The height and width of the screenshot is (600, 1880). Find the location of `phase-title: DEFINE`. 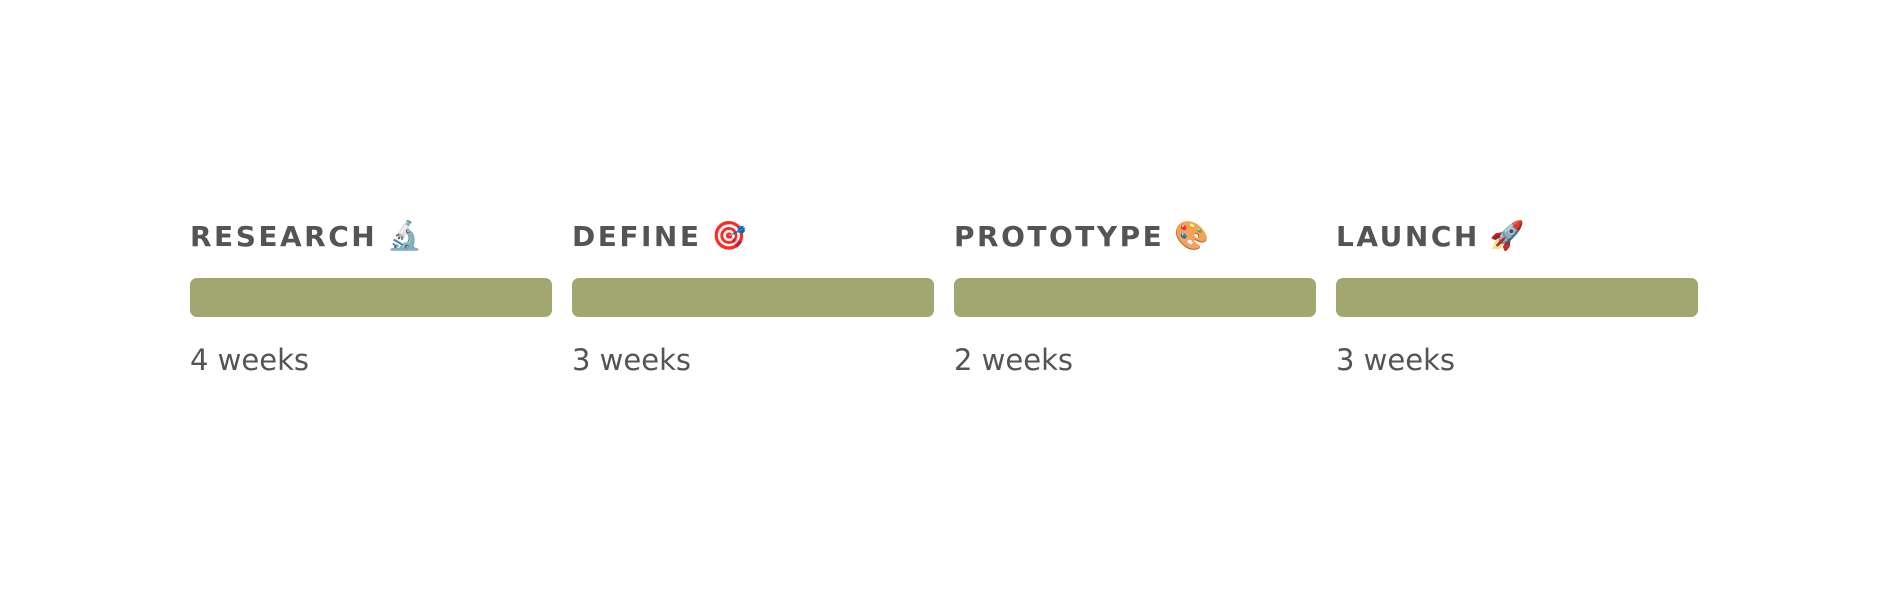

phase-title: DEFINE is located at coordinates (637, 236).